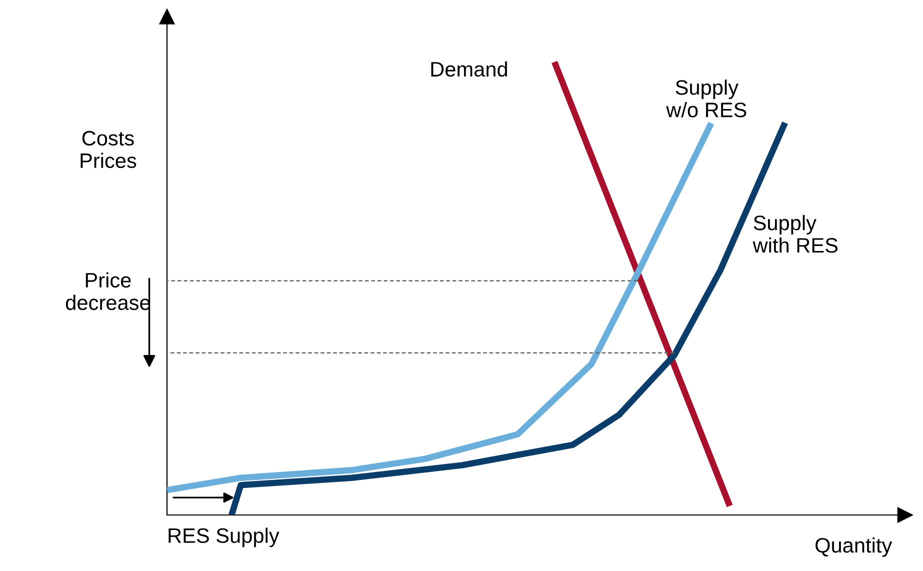 This screenshot has height=571, width=923. I want to click on text: RES Supply, so click(224, 538).